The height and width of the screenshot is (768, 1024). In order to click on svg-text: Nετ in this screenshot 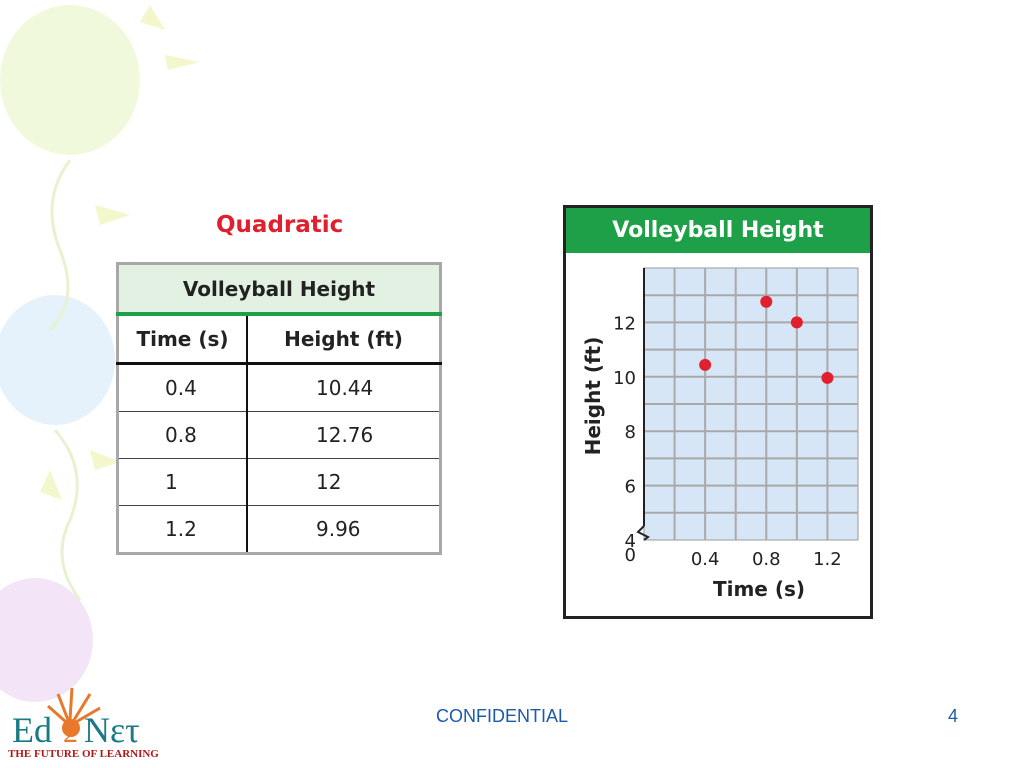, I will do `click(112, 729)`.